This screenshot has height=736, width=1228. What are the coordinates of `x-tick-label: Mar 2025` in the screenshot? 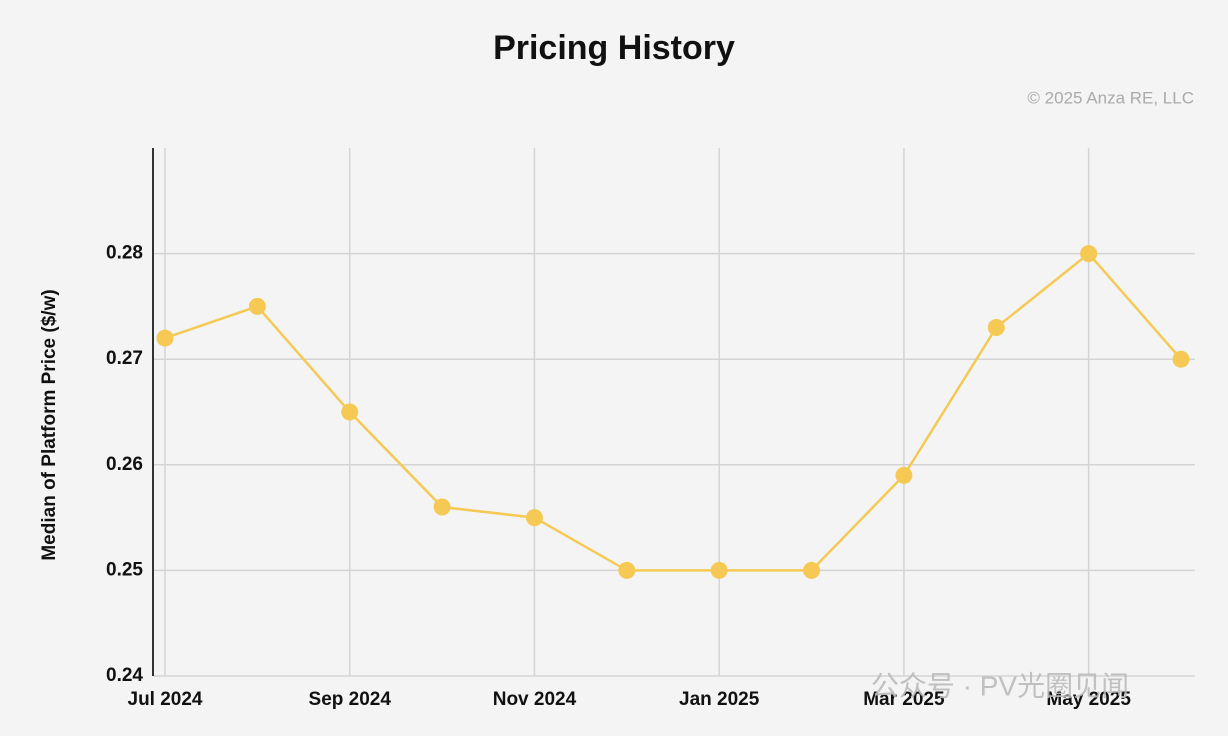 It's located at (904, 699).